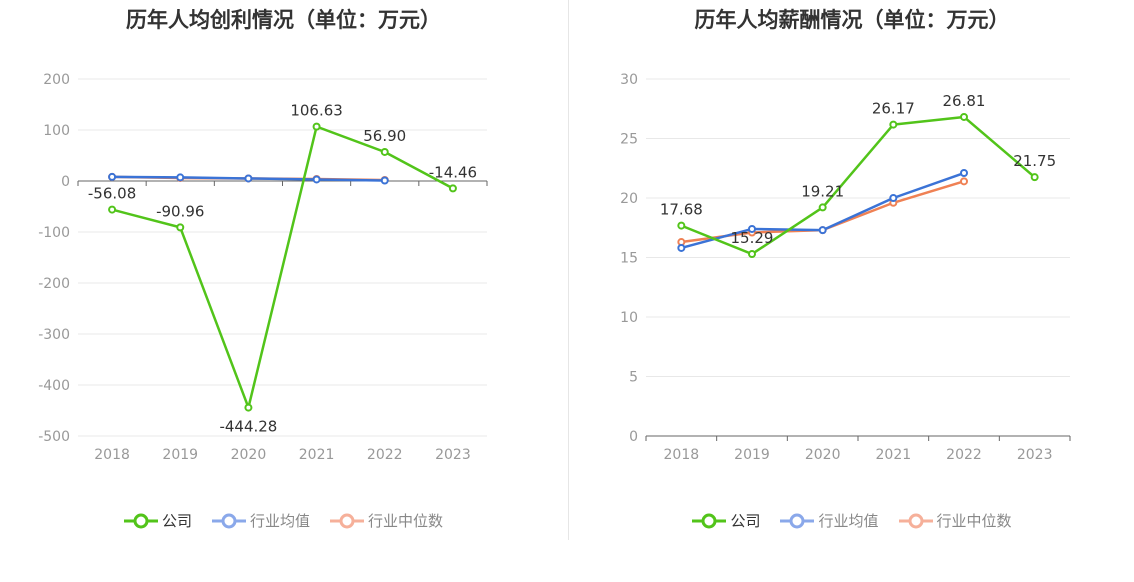  I want to click on y-tick-label: -200, so click(54, 284).